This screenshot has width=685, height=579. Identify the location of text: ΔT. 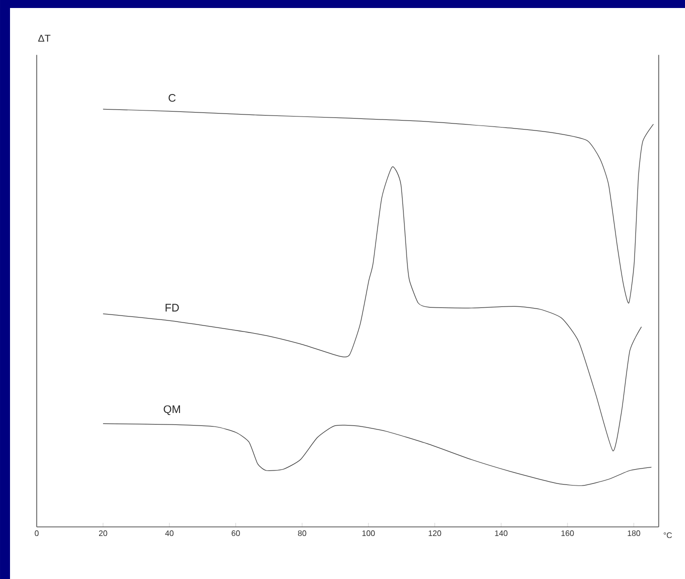
(44, 38).